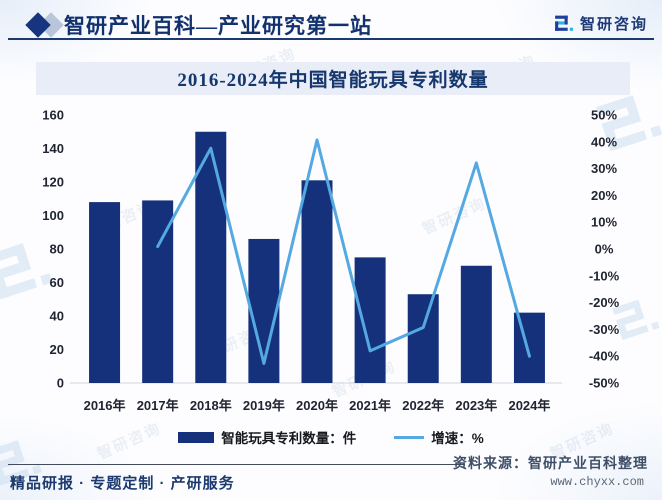  I want to click on right-axis-tick: 40%, so click(604, 141).